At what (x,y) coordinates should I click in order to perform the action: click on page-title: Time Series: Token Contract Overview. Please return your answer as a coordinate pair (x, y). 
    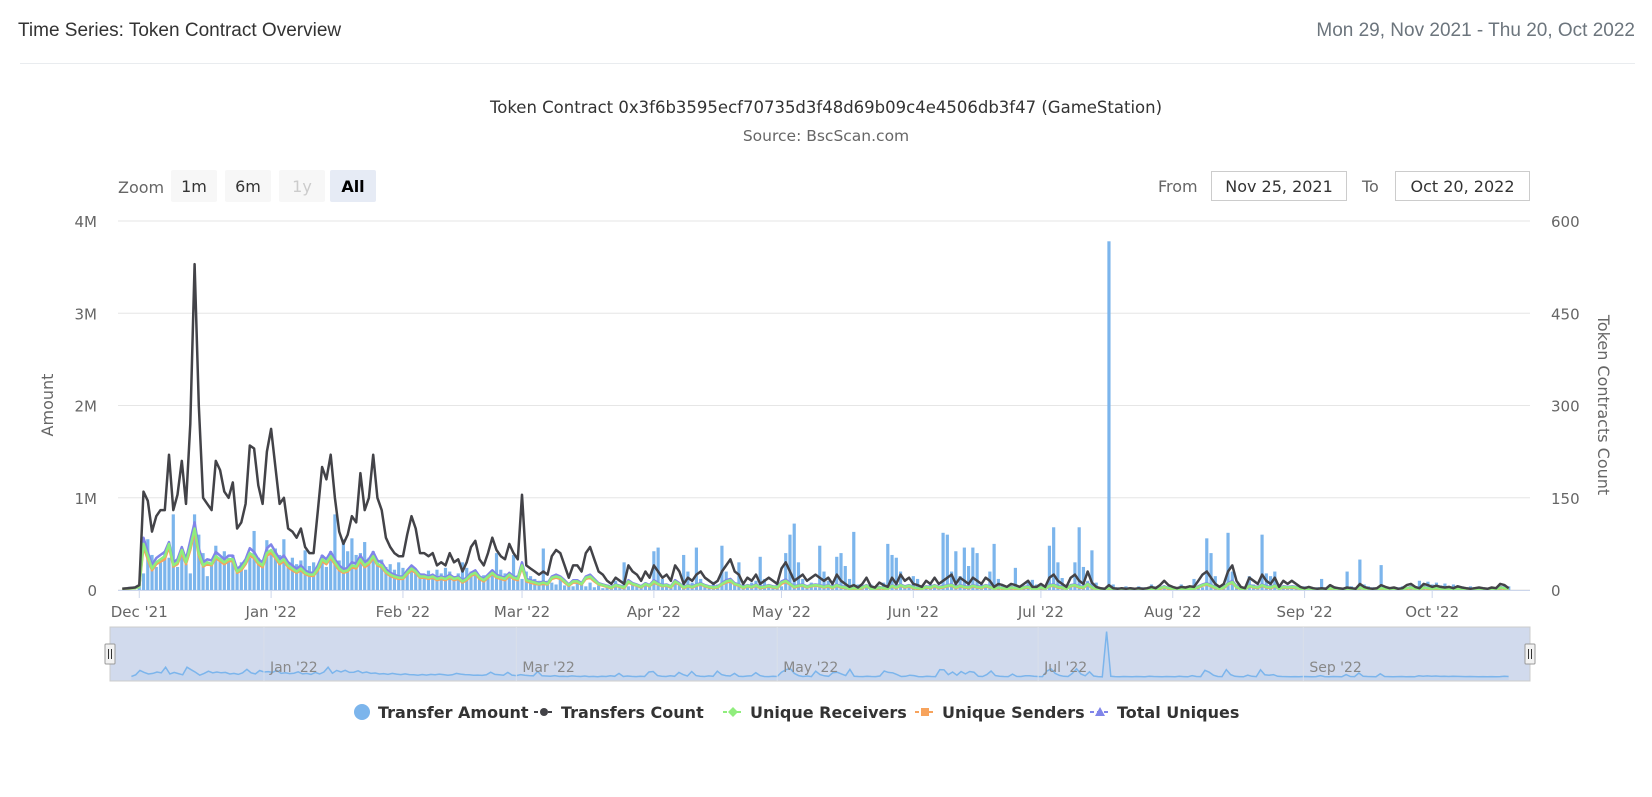
    Looking at the image, I should click on (180, 30).